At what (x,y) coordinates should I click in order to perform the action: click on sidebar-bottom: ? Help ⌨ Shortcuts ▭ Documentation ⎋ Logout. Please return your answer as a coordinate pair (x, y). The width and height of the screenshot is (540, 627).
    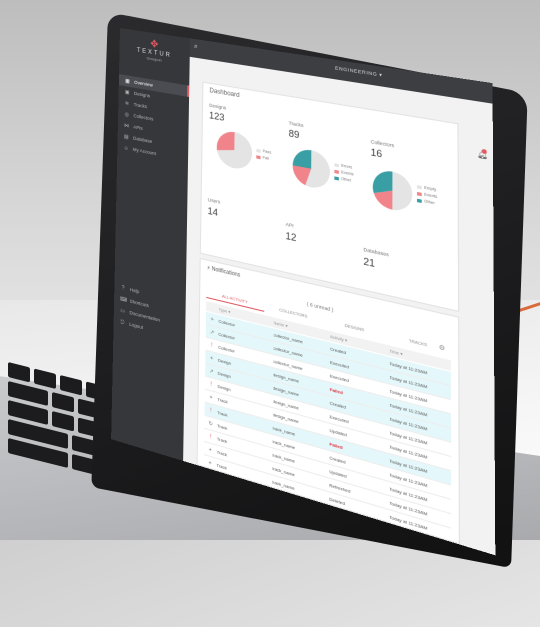
    Looking at the image, I should click on (150, 312).